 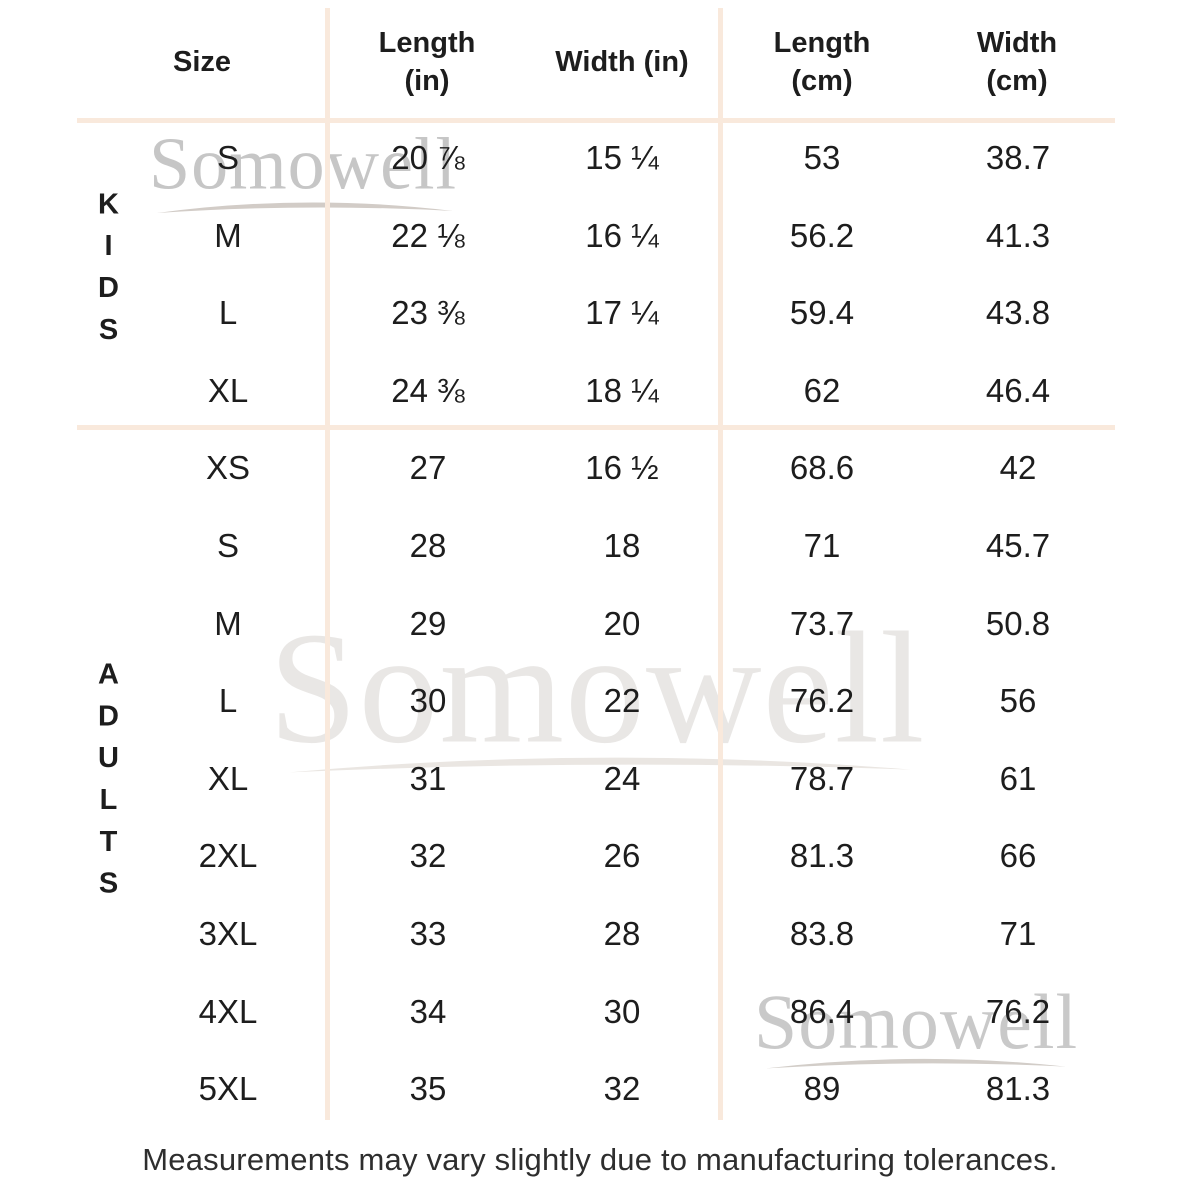 What do you see at coordinates (596, 427) in the screenshot?
I see `kids-adults-divider-line` at bounding box center [596, 427].